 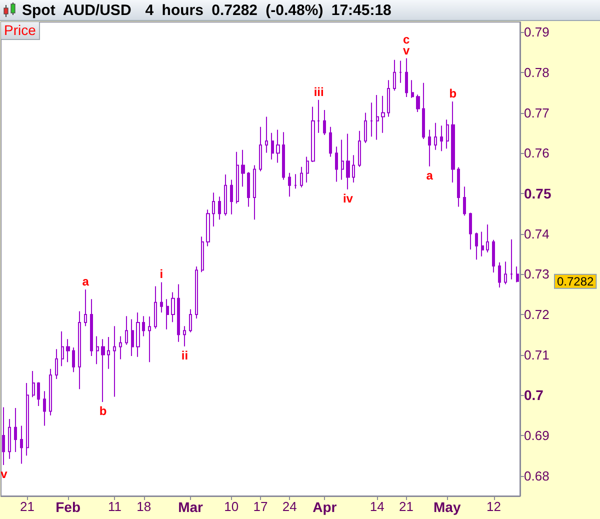 What do you see at coordinates (534, 395) in the screenshot?
I see `y-tick-label: 0.7` at bounding box center [534, 395].